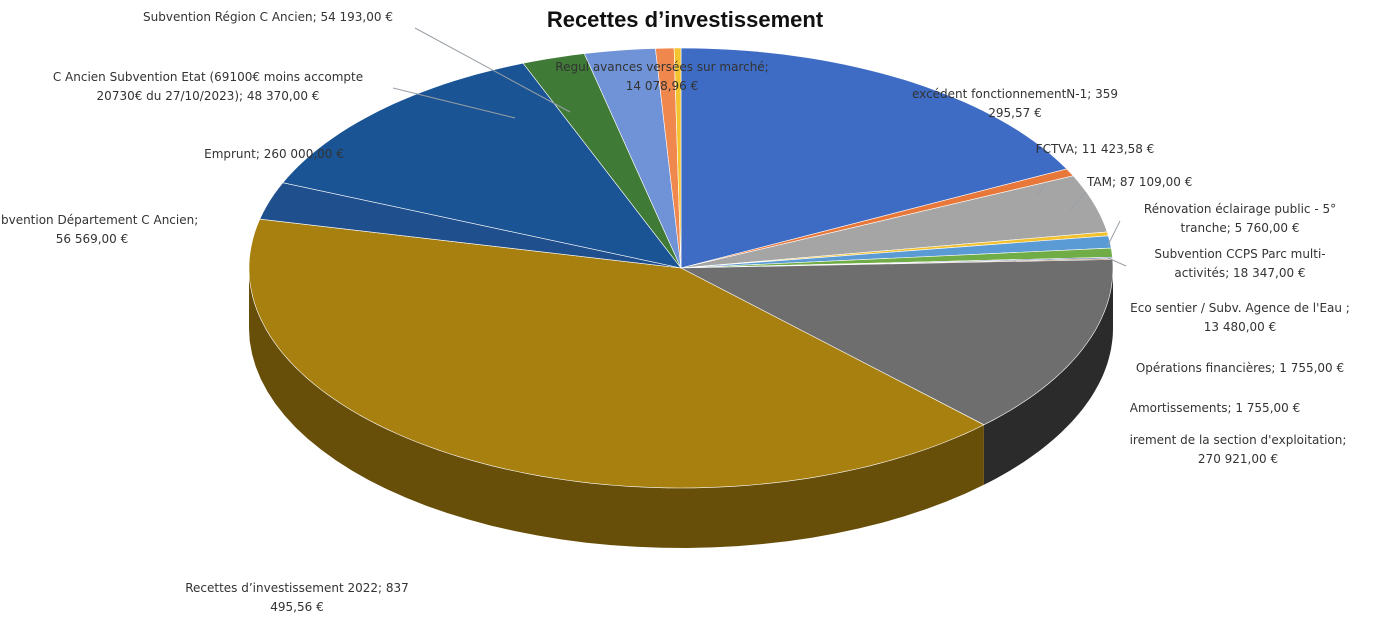  Describe the element at coordinates (1240, 368) in the screenshot. I see `slice-label-6: Opérations financières; 1 755,00 €` at that location.